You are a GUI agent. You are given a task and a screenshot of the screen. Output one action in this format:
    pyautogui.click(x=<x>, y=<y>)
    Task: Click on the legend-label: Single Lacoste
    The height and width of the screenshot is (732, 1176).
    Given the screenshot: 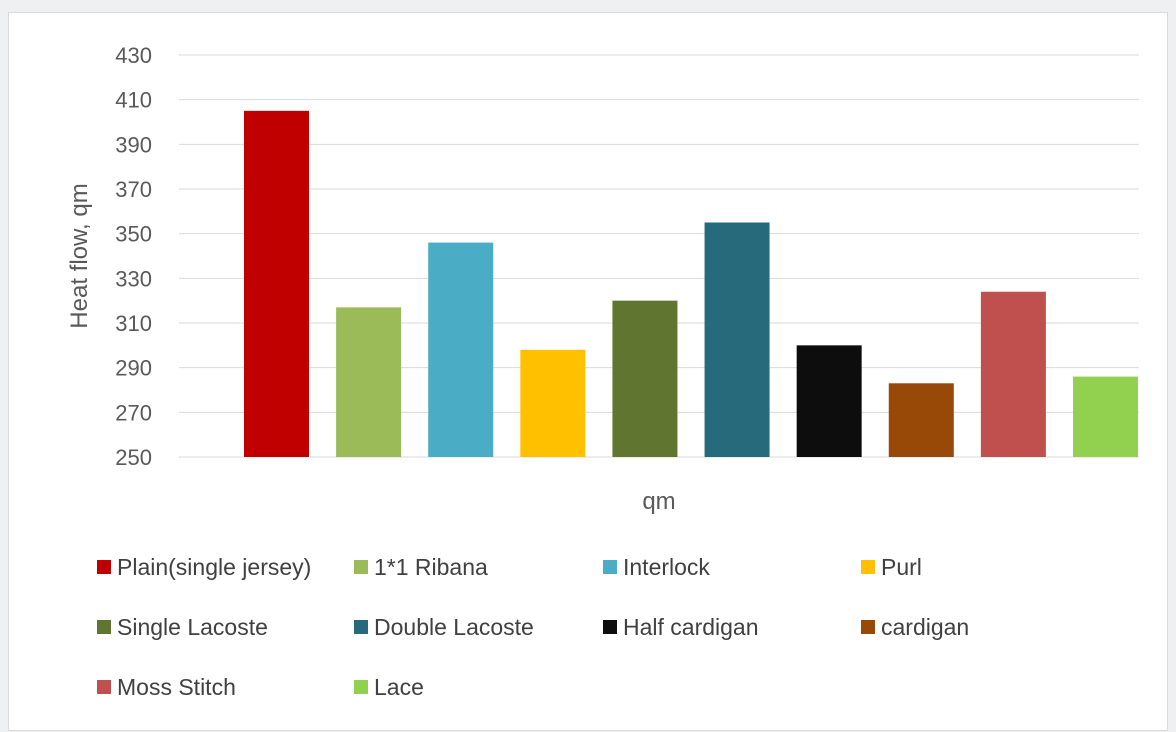 What is the action you would take?
    pyautogui.click(x=192, y=627)
    